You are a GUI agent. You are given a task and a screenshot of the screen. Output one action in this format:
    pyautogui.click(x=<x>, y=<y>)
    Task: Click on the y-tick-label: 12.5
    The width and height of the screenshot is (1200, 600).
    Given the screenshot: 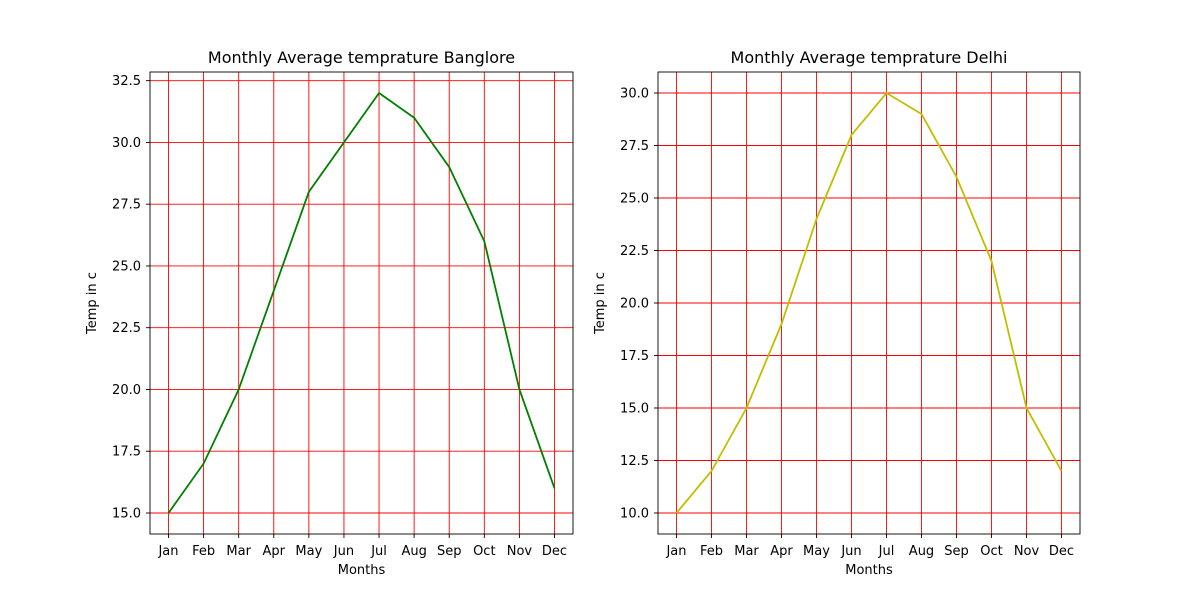 What is the action you would take?
    pyautogui.click(x=634, y=461)
    